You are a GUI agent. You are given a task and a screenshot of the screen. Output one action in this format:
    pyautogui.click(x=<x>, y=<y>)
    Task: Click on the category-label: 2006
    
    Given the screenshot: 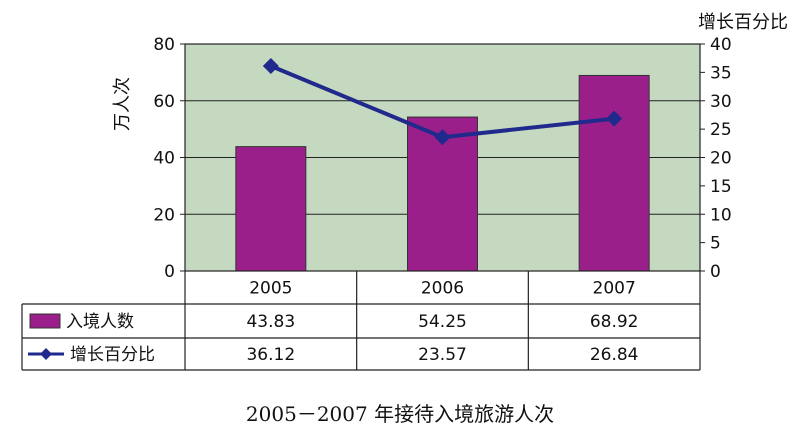 What is the action you would take?
    pyautogui.click(x=442, y=289)
    